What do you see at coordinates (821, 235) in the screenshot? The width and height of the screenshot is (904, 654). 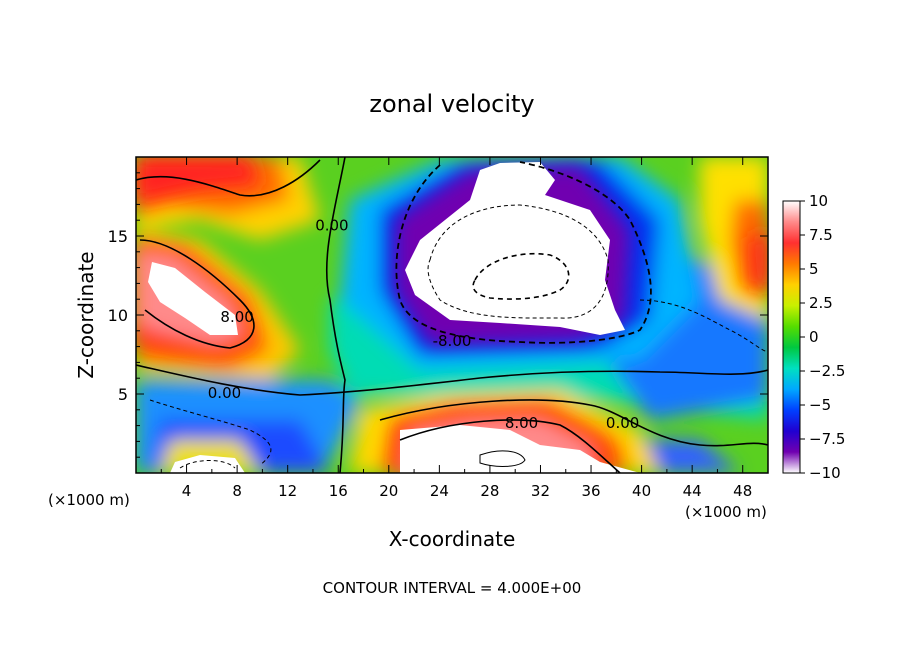 I see `colorbar-tick-label: 7.5` at bounding box center [821, 235].